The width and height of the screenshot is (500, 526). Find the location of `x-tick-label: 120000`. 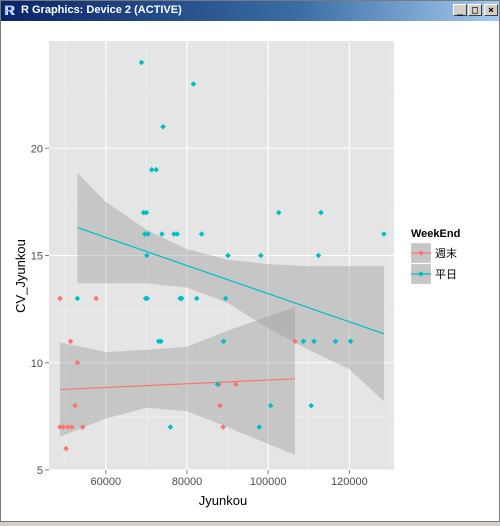

x-tick-label: 120000 is located at coordinates (349, 482).